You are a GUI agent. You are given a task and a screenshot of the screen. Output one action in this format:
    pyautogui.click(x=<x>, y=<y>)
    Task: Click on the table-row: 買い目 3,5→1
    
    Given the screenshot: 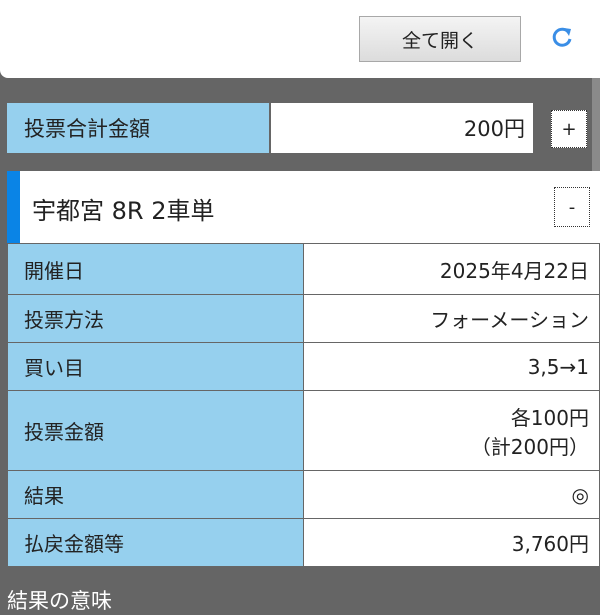 What is the action you would take?
    pyautogui.click(x=303, y=366)
    